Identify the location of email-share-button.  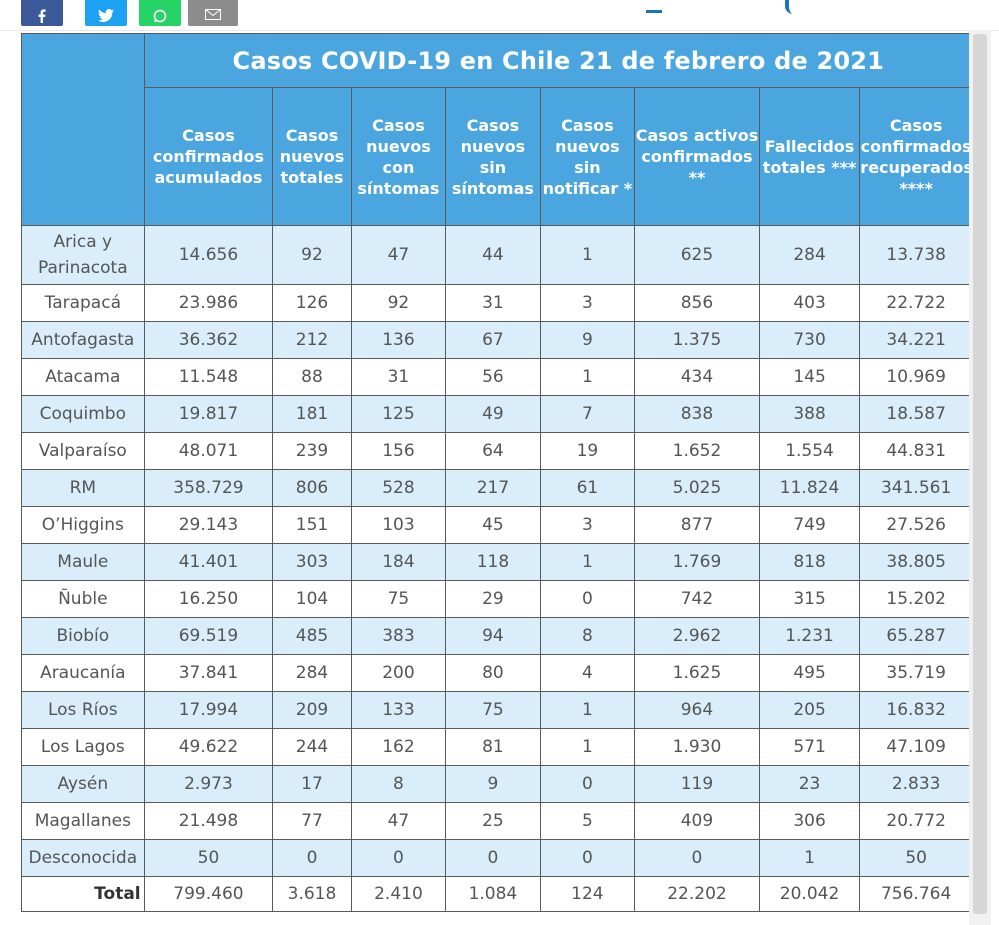
(213, 13).